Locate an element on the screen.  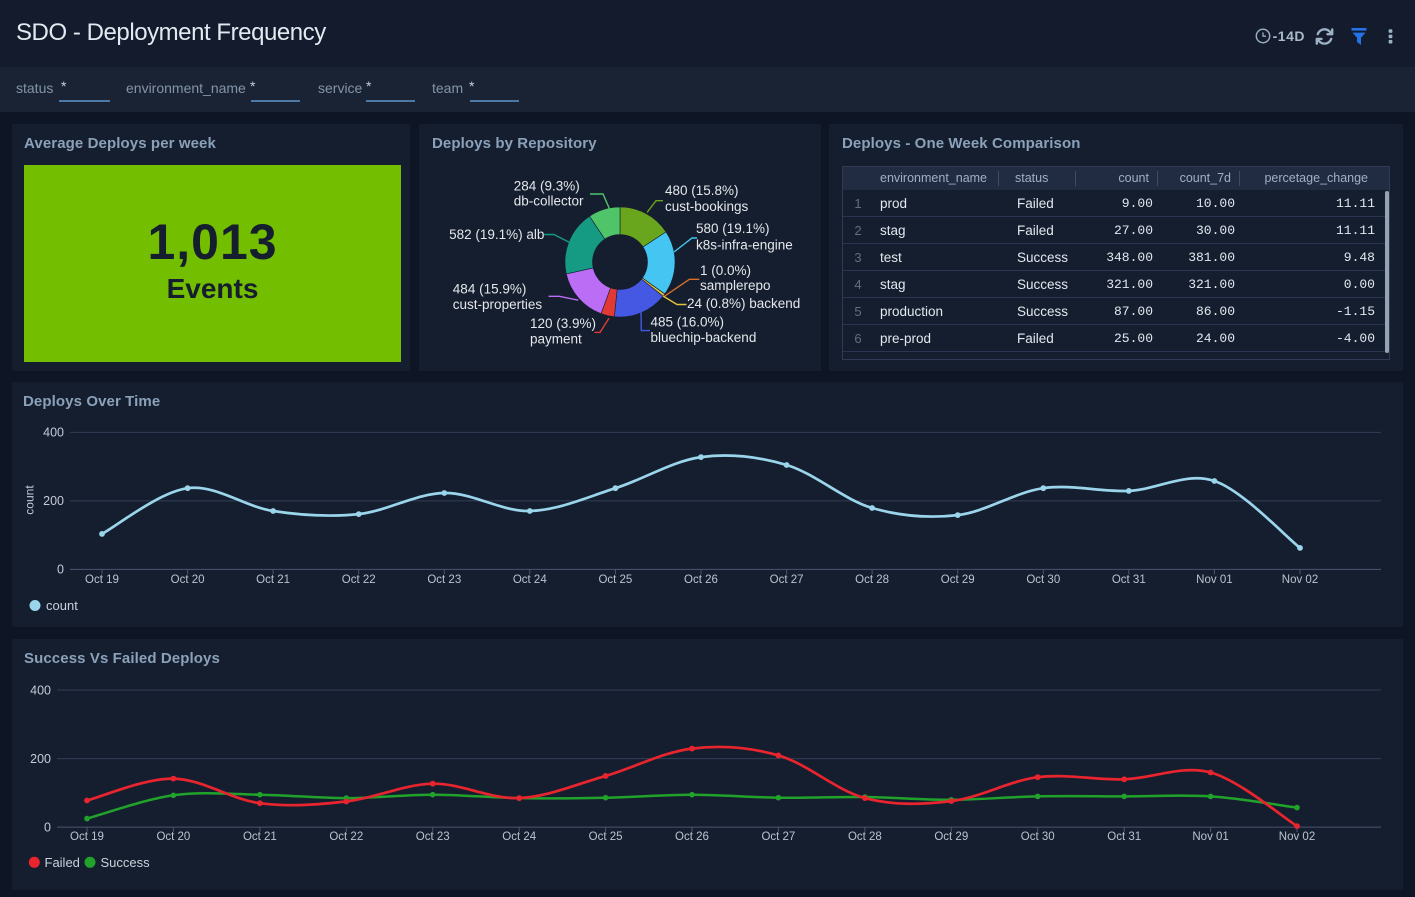
svg-text: cust-properties is located at coordinates (498, 304).